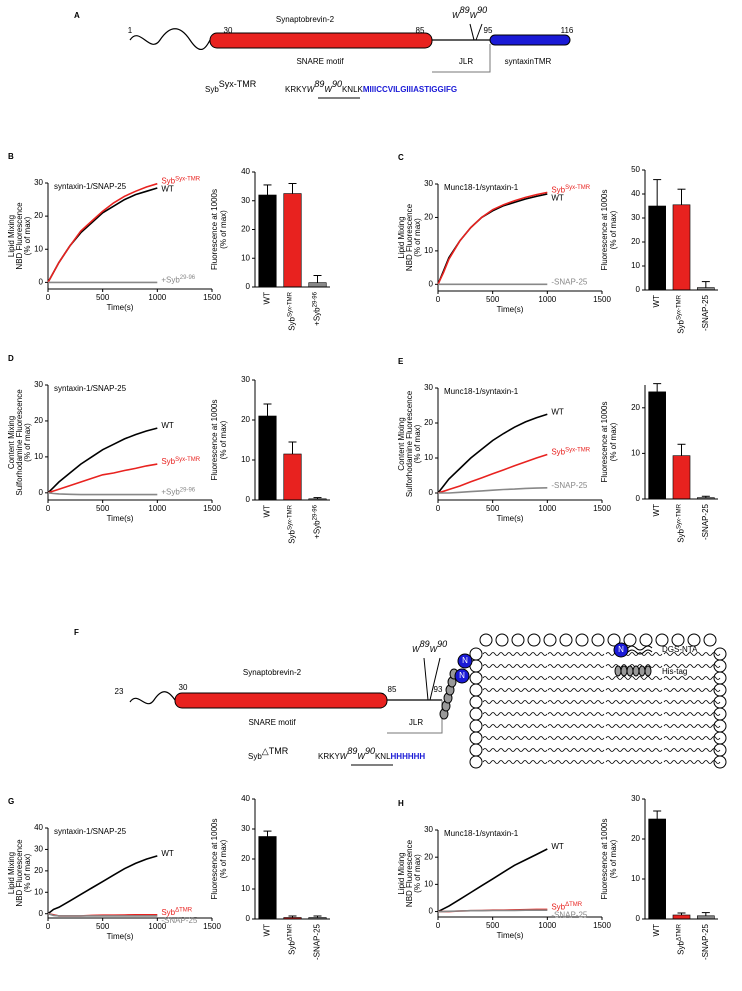  I want to click on panel-letter: H, so click(401, 803).